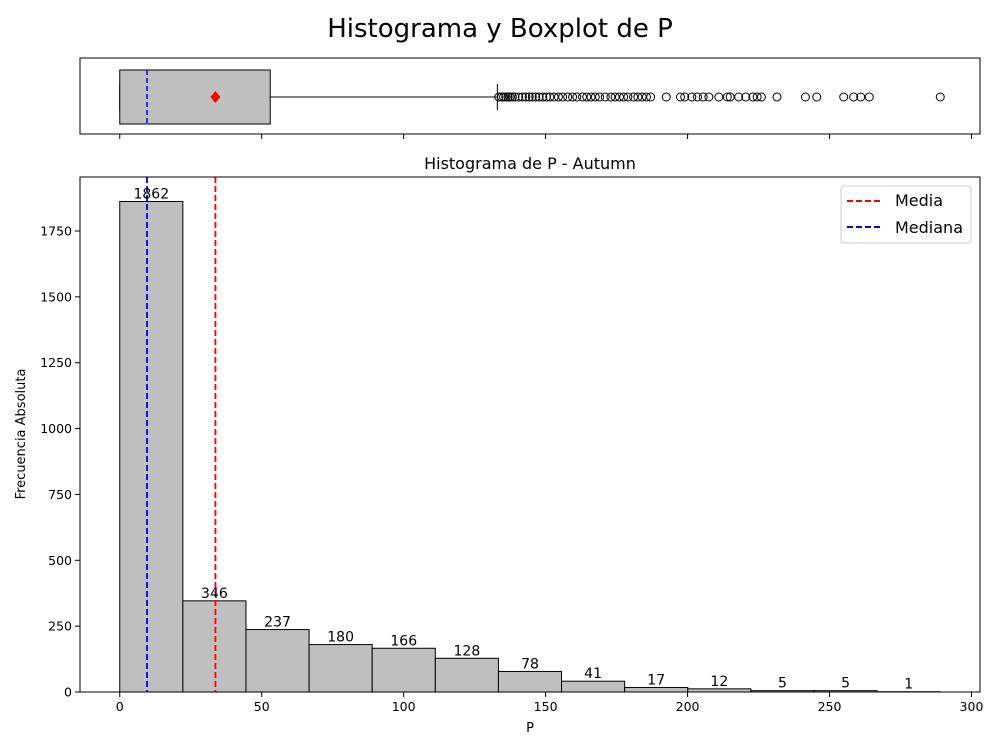  What do you see at coordinates (719, 682) in the screenshot?
I see `histogram-bar-value-label: 12` at bounding box center [719, 682].